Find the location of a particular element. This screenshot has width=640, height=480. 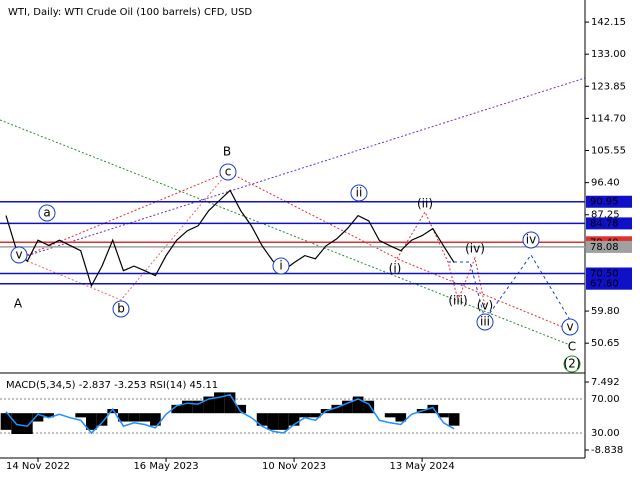

y-tick-label: 7.492 is located at coordinates (605, 382).